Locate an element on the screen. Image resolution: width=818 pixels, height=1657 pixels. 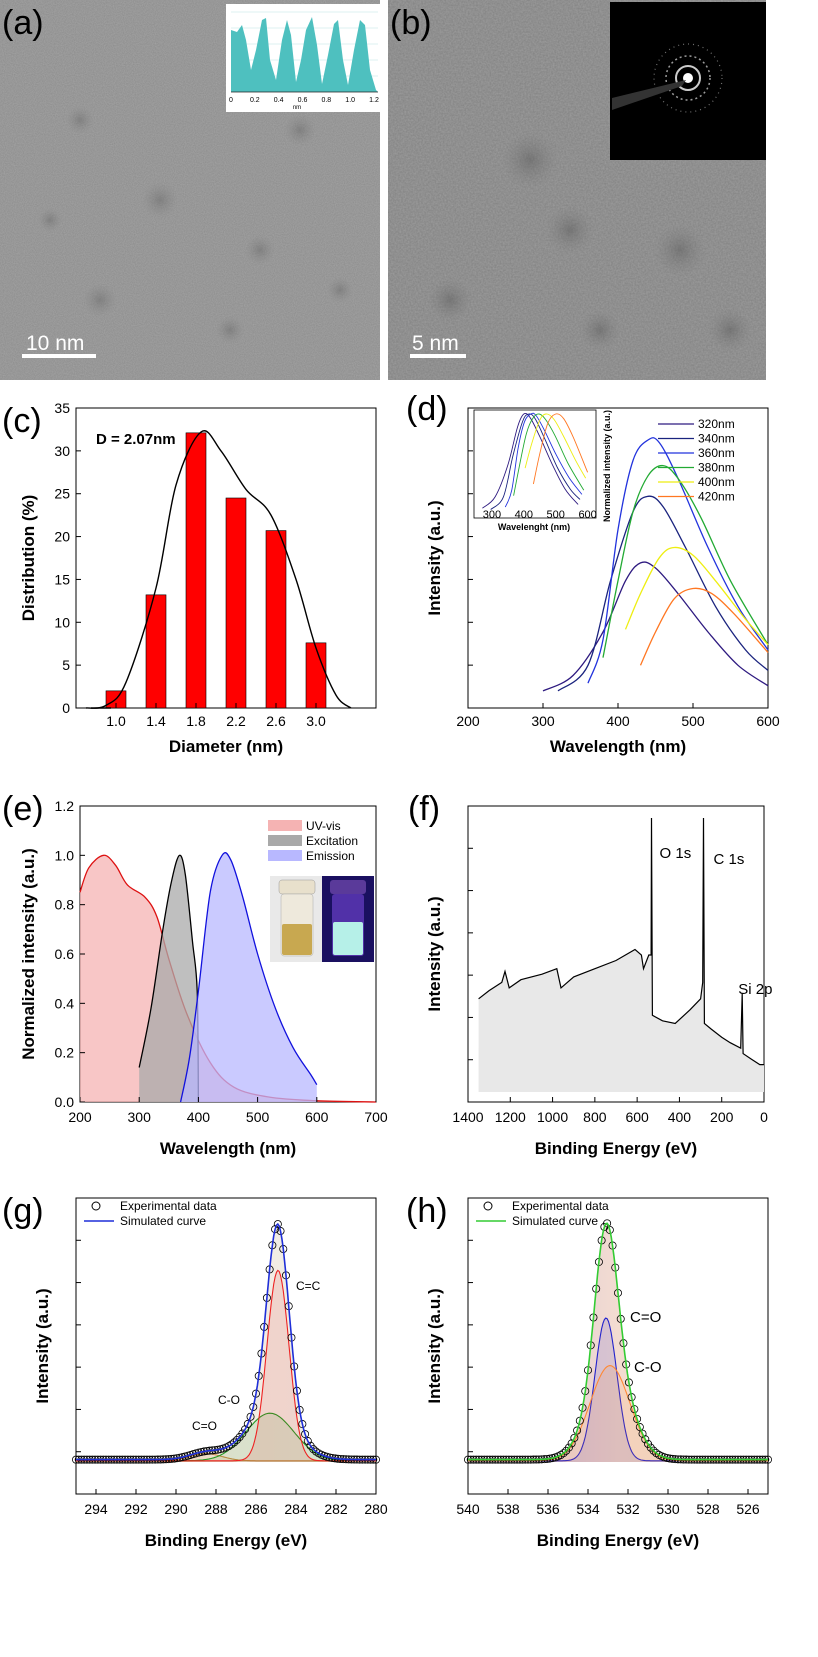
plot-frame-h is located at coordinates (618, 1346).